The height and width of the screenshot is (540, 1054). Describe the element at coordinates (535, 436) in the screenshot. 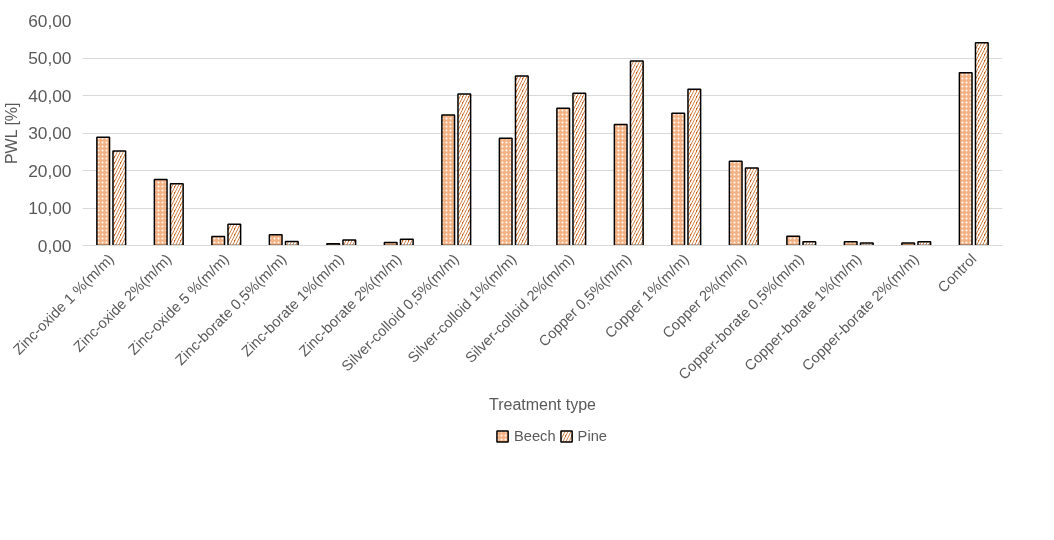

I see `legend-label: Beech` at that location.